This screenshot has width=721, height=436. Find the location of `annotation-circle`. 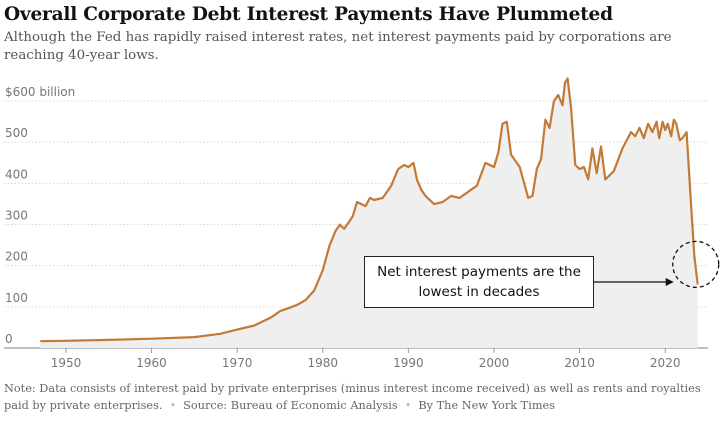

annotation-circle is located at coordinates (696, 264).